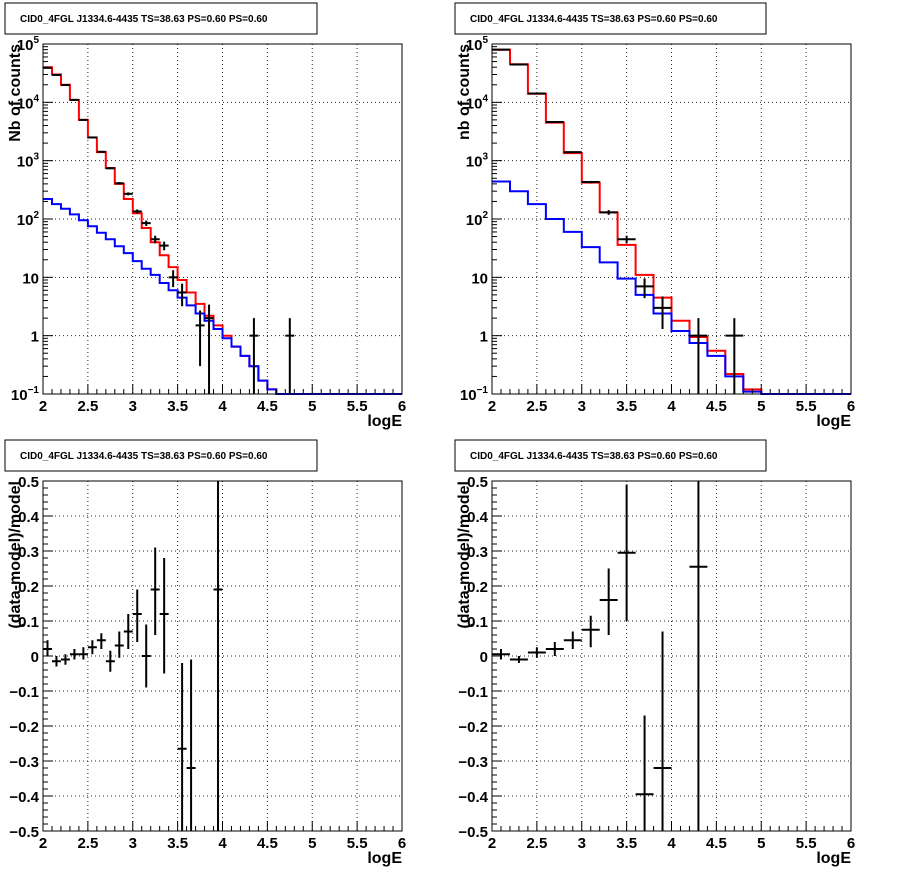 The height and width of the screenshot is (875, 898). What do you see at coordinates (28, 622) in the screenshot?
I see `y-tick-label: 0.1` at bounding box center [28, 622].